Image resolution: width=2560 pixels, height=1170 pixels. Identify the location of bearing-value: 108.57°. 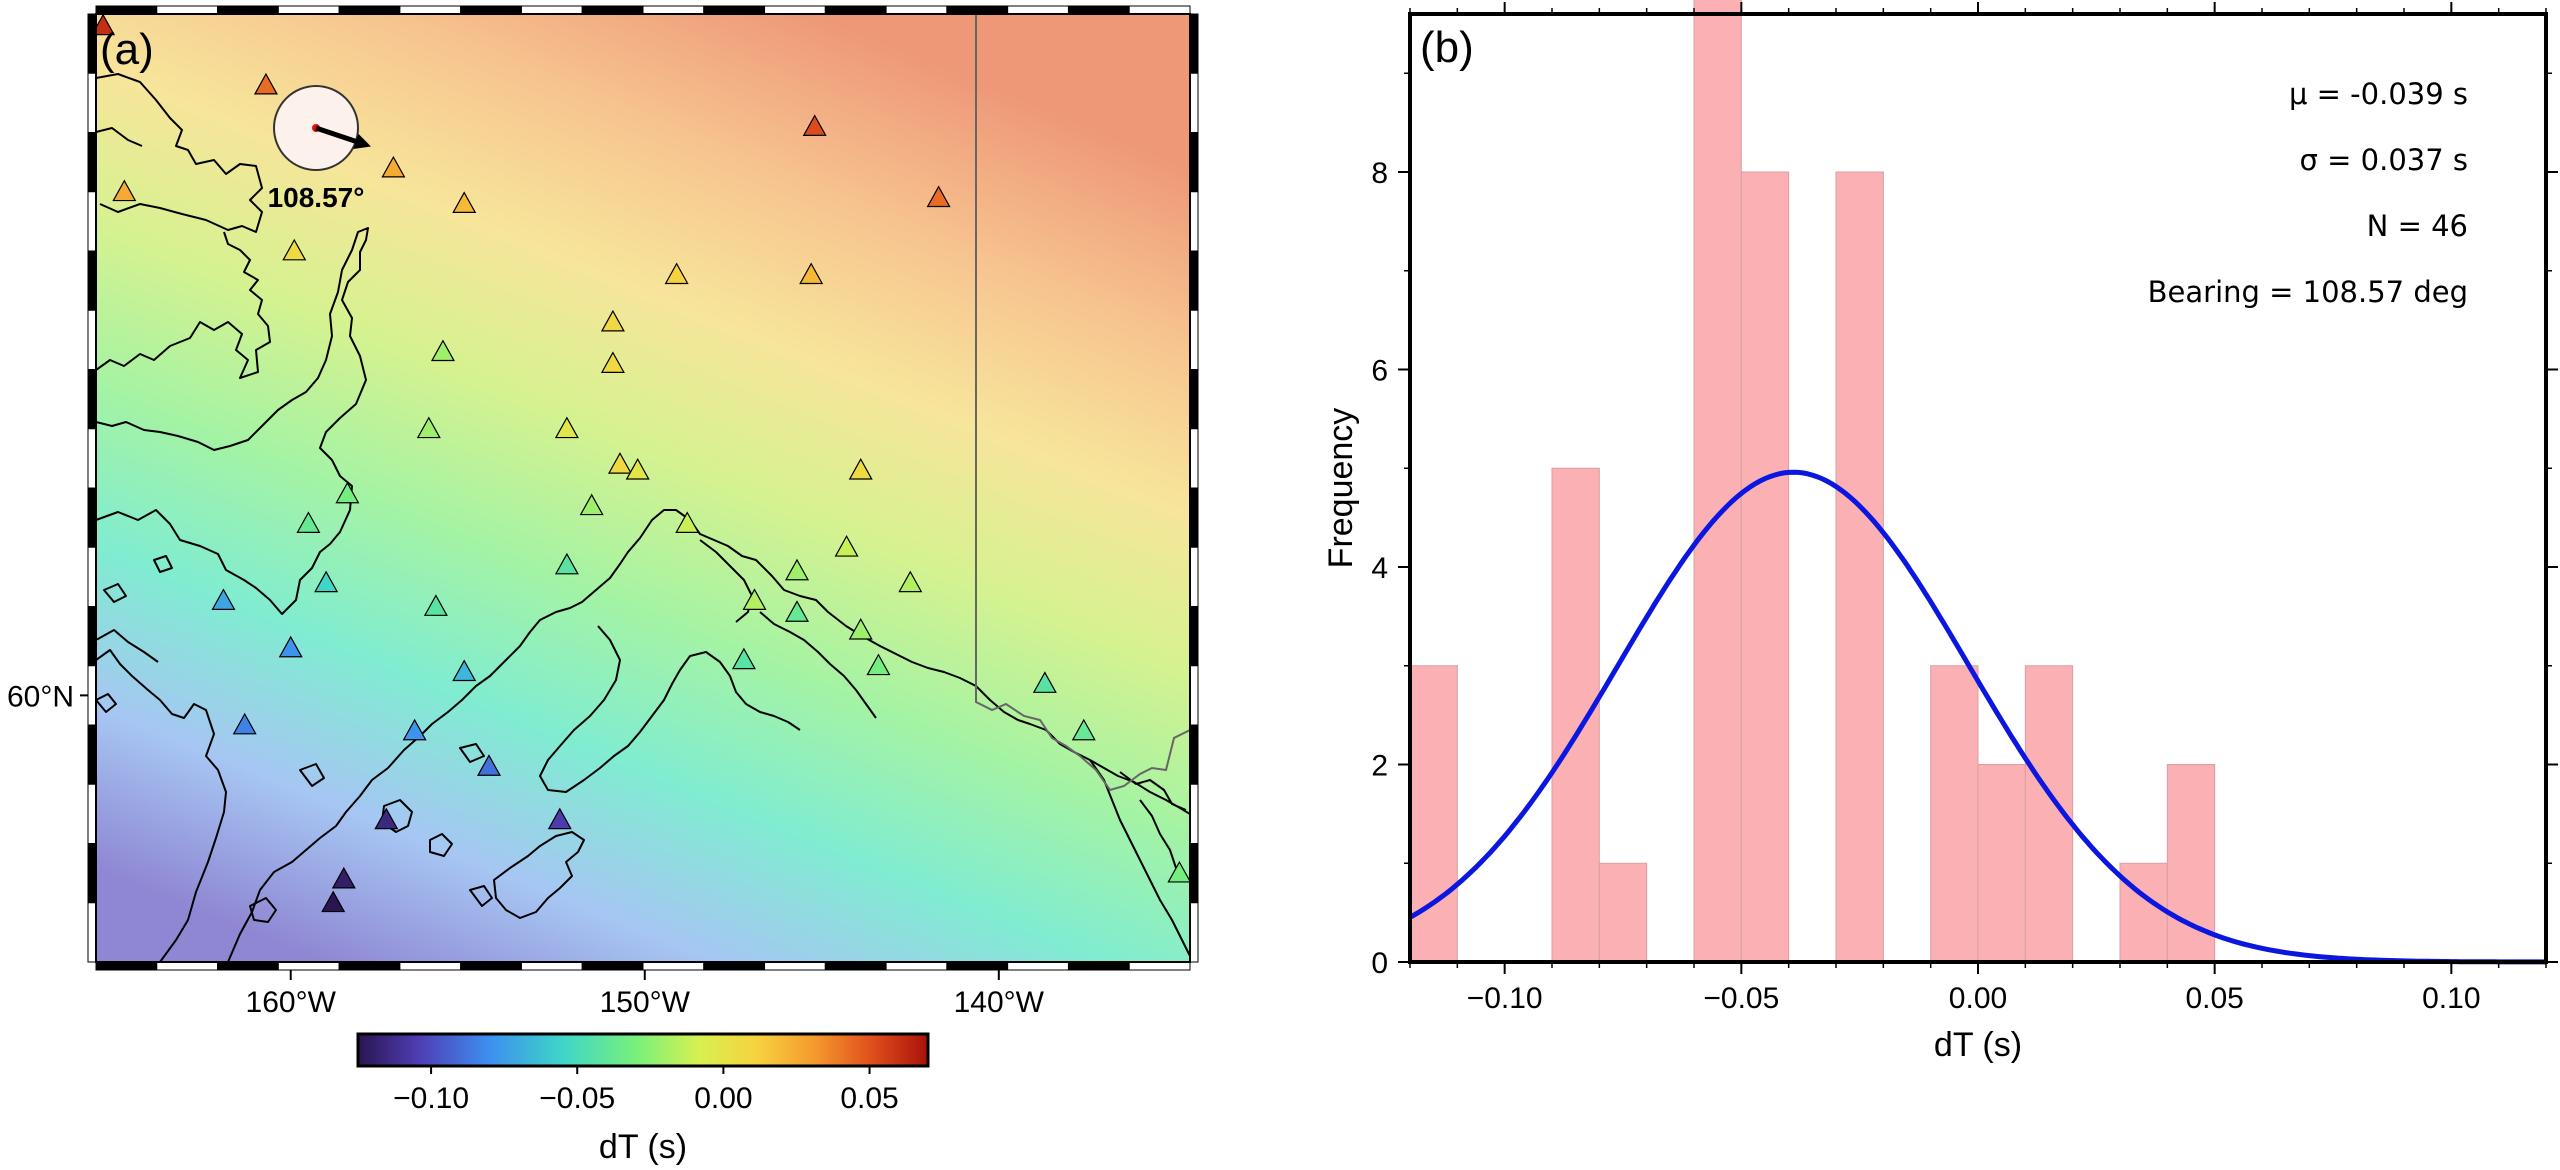
(316, 197).